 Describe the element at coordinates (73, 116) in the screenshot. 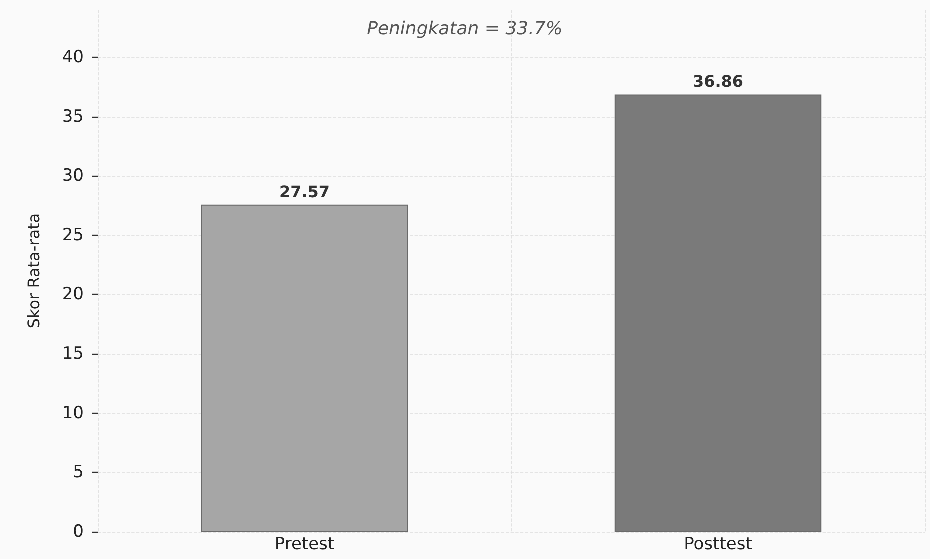

I see `y-tick-label: 35` at that location.